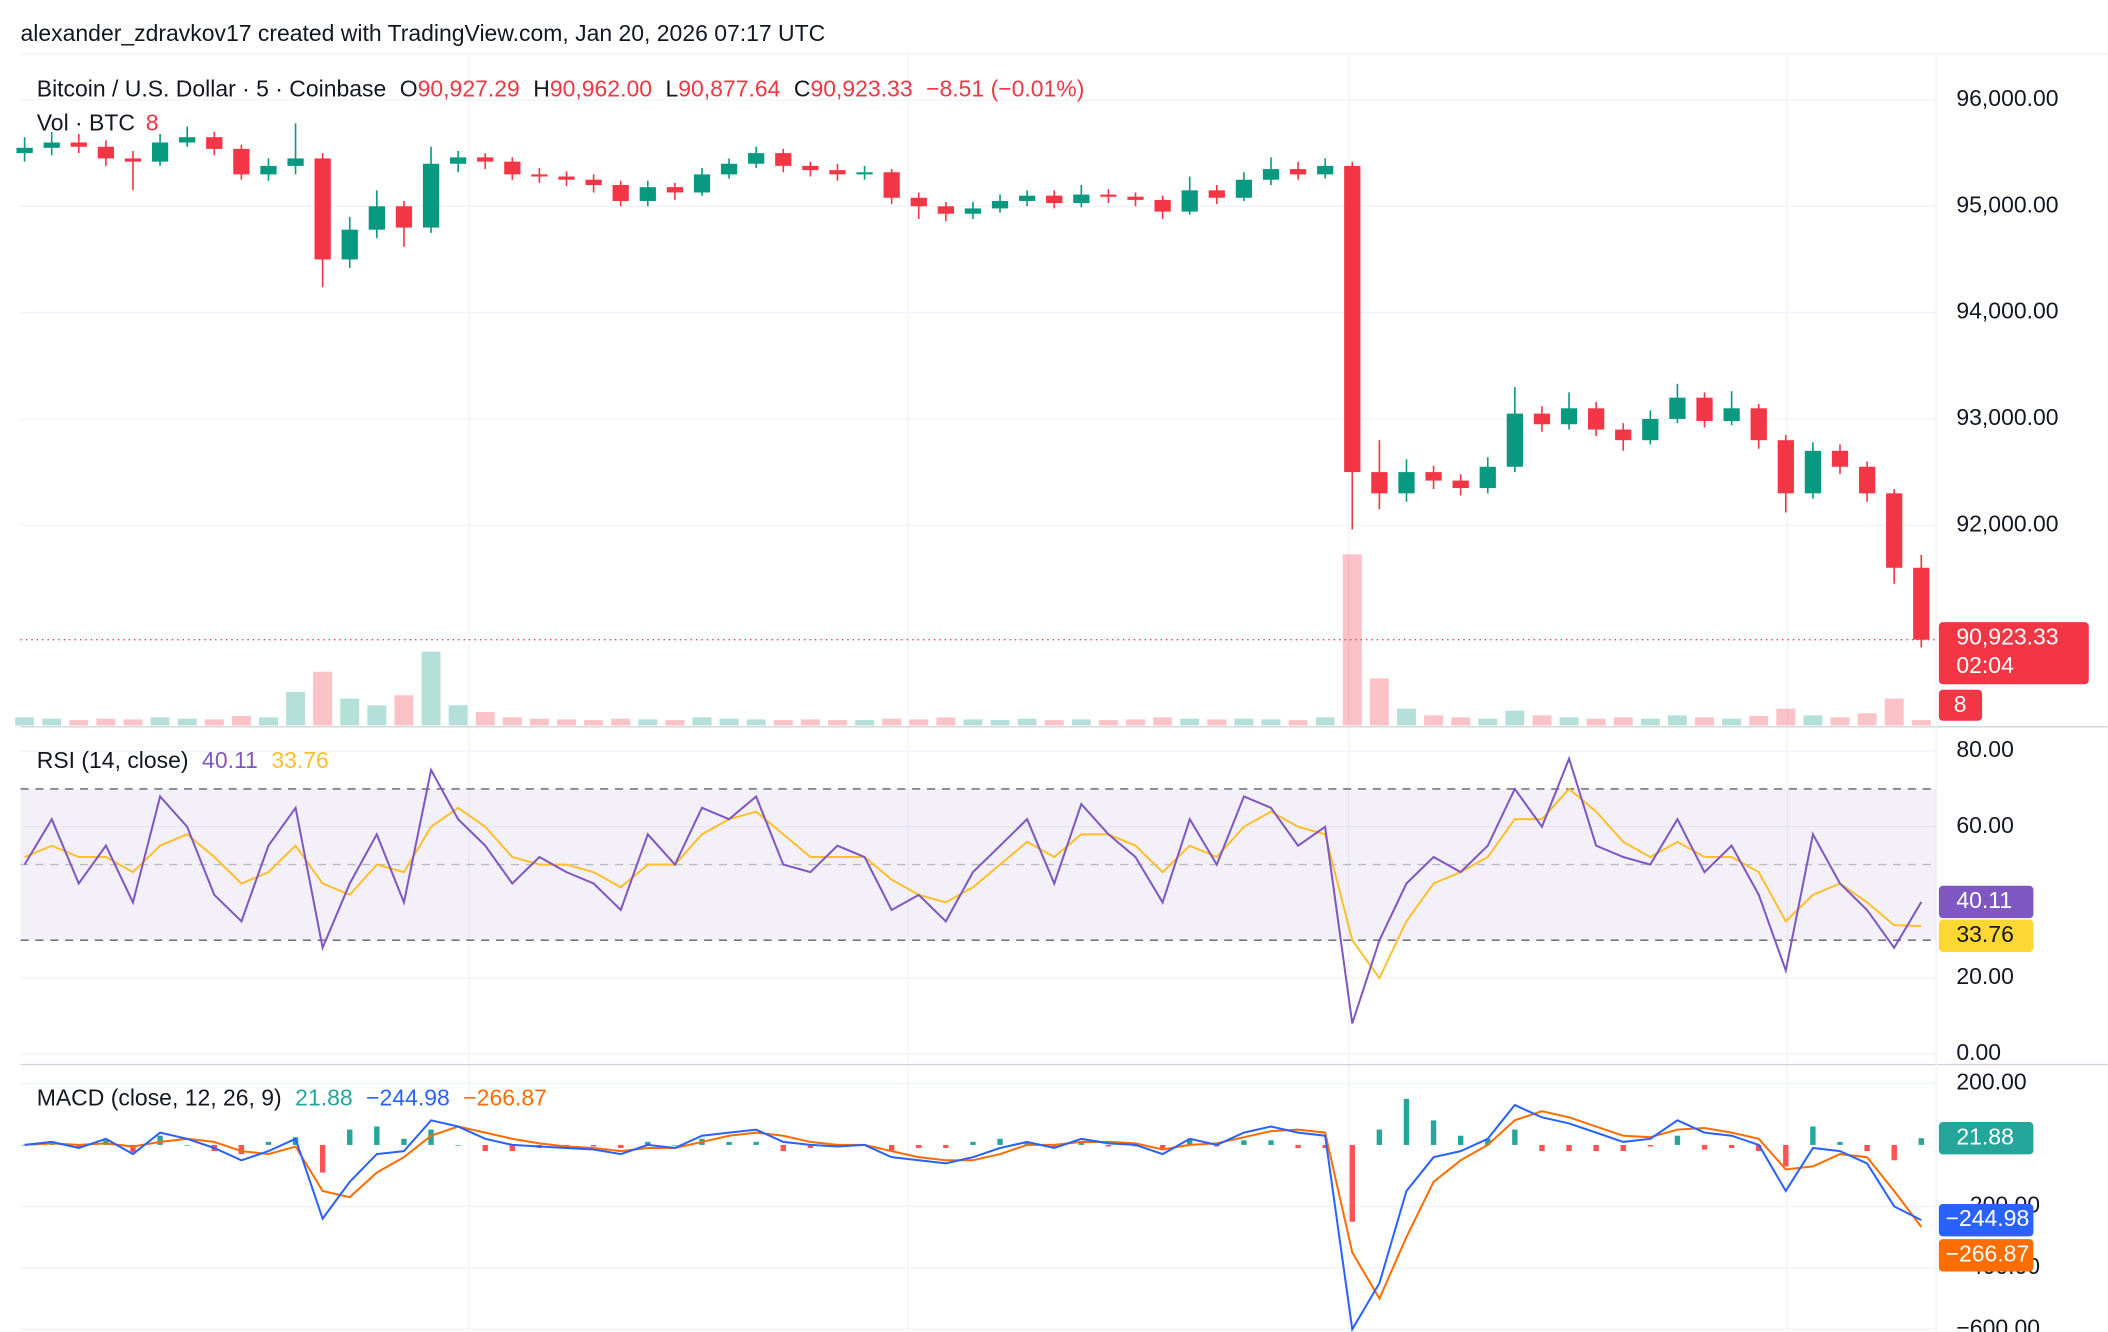 Image resolution: width=2108 pixels, height=1332 pixels. Describe the element at coordinates (729, 89) in the screenshot. I see `legend-value: 90,877.64` at that location.